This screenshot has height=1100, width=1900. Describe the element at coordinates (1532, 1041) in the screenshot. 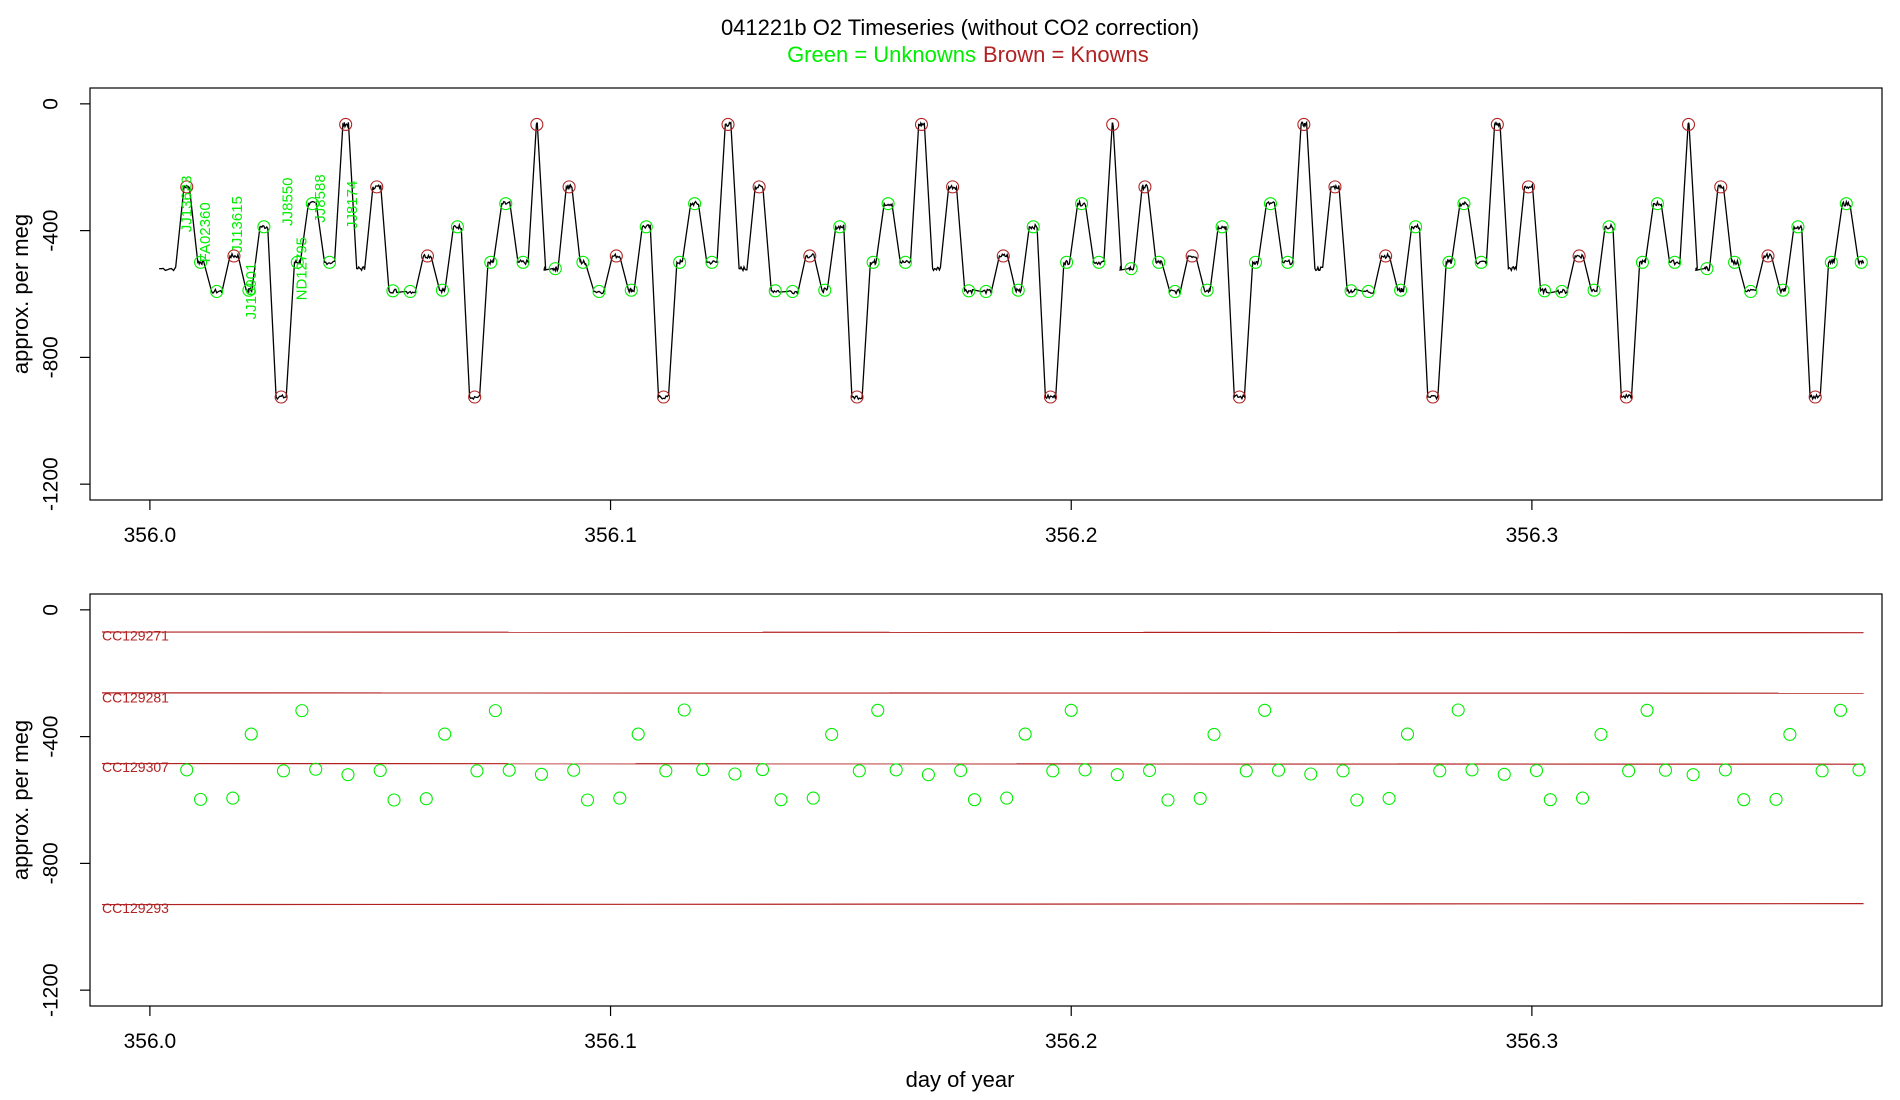

I see `bottom-x-tick-label: 356.3` at that location.